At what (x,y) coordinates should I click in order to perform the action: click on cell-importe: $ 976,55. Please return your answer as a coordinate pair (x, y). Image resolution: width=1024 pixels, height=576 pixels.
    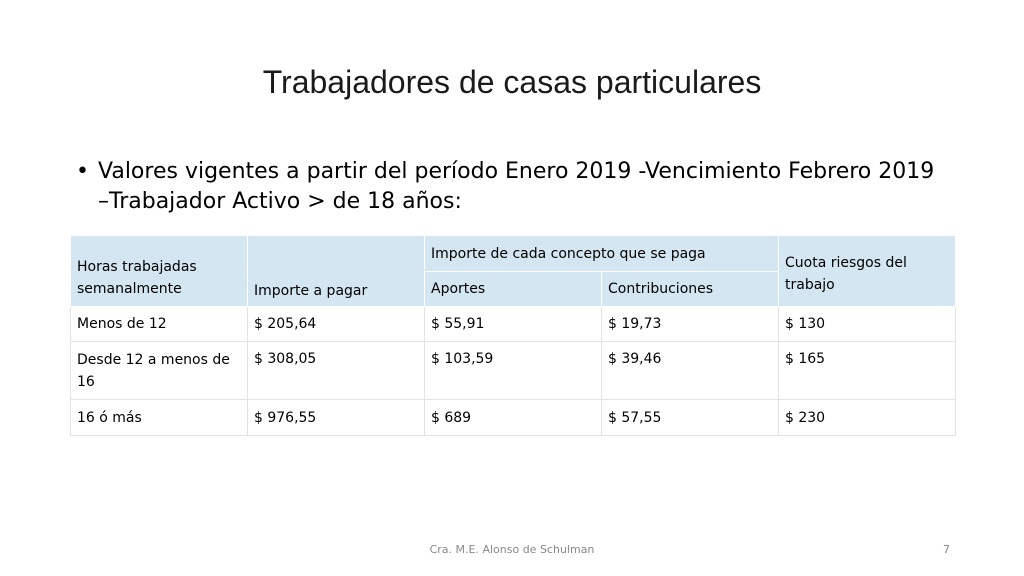
    Looking at the image, I should click on (336, 417).